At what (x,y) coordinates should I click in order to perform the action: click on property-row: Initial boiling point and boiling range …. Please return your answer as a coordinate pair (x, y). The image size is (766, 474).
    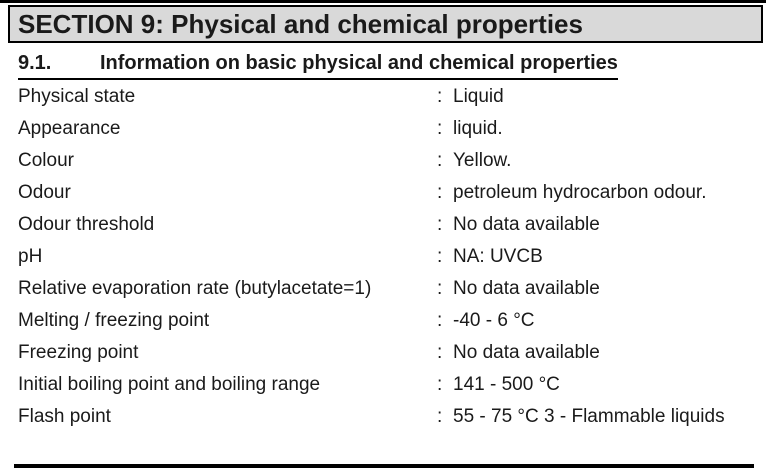
    Looking at the image, I should click on (392, 385).